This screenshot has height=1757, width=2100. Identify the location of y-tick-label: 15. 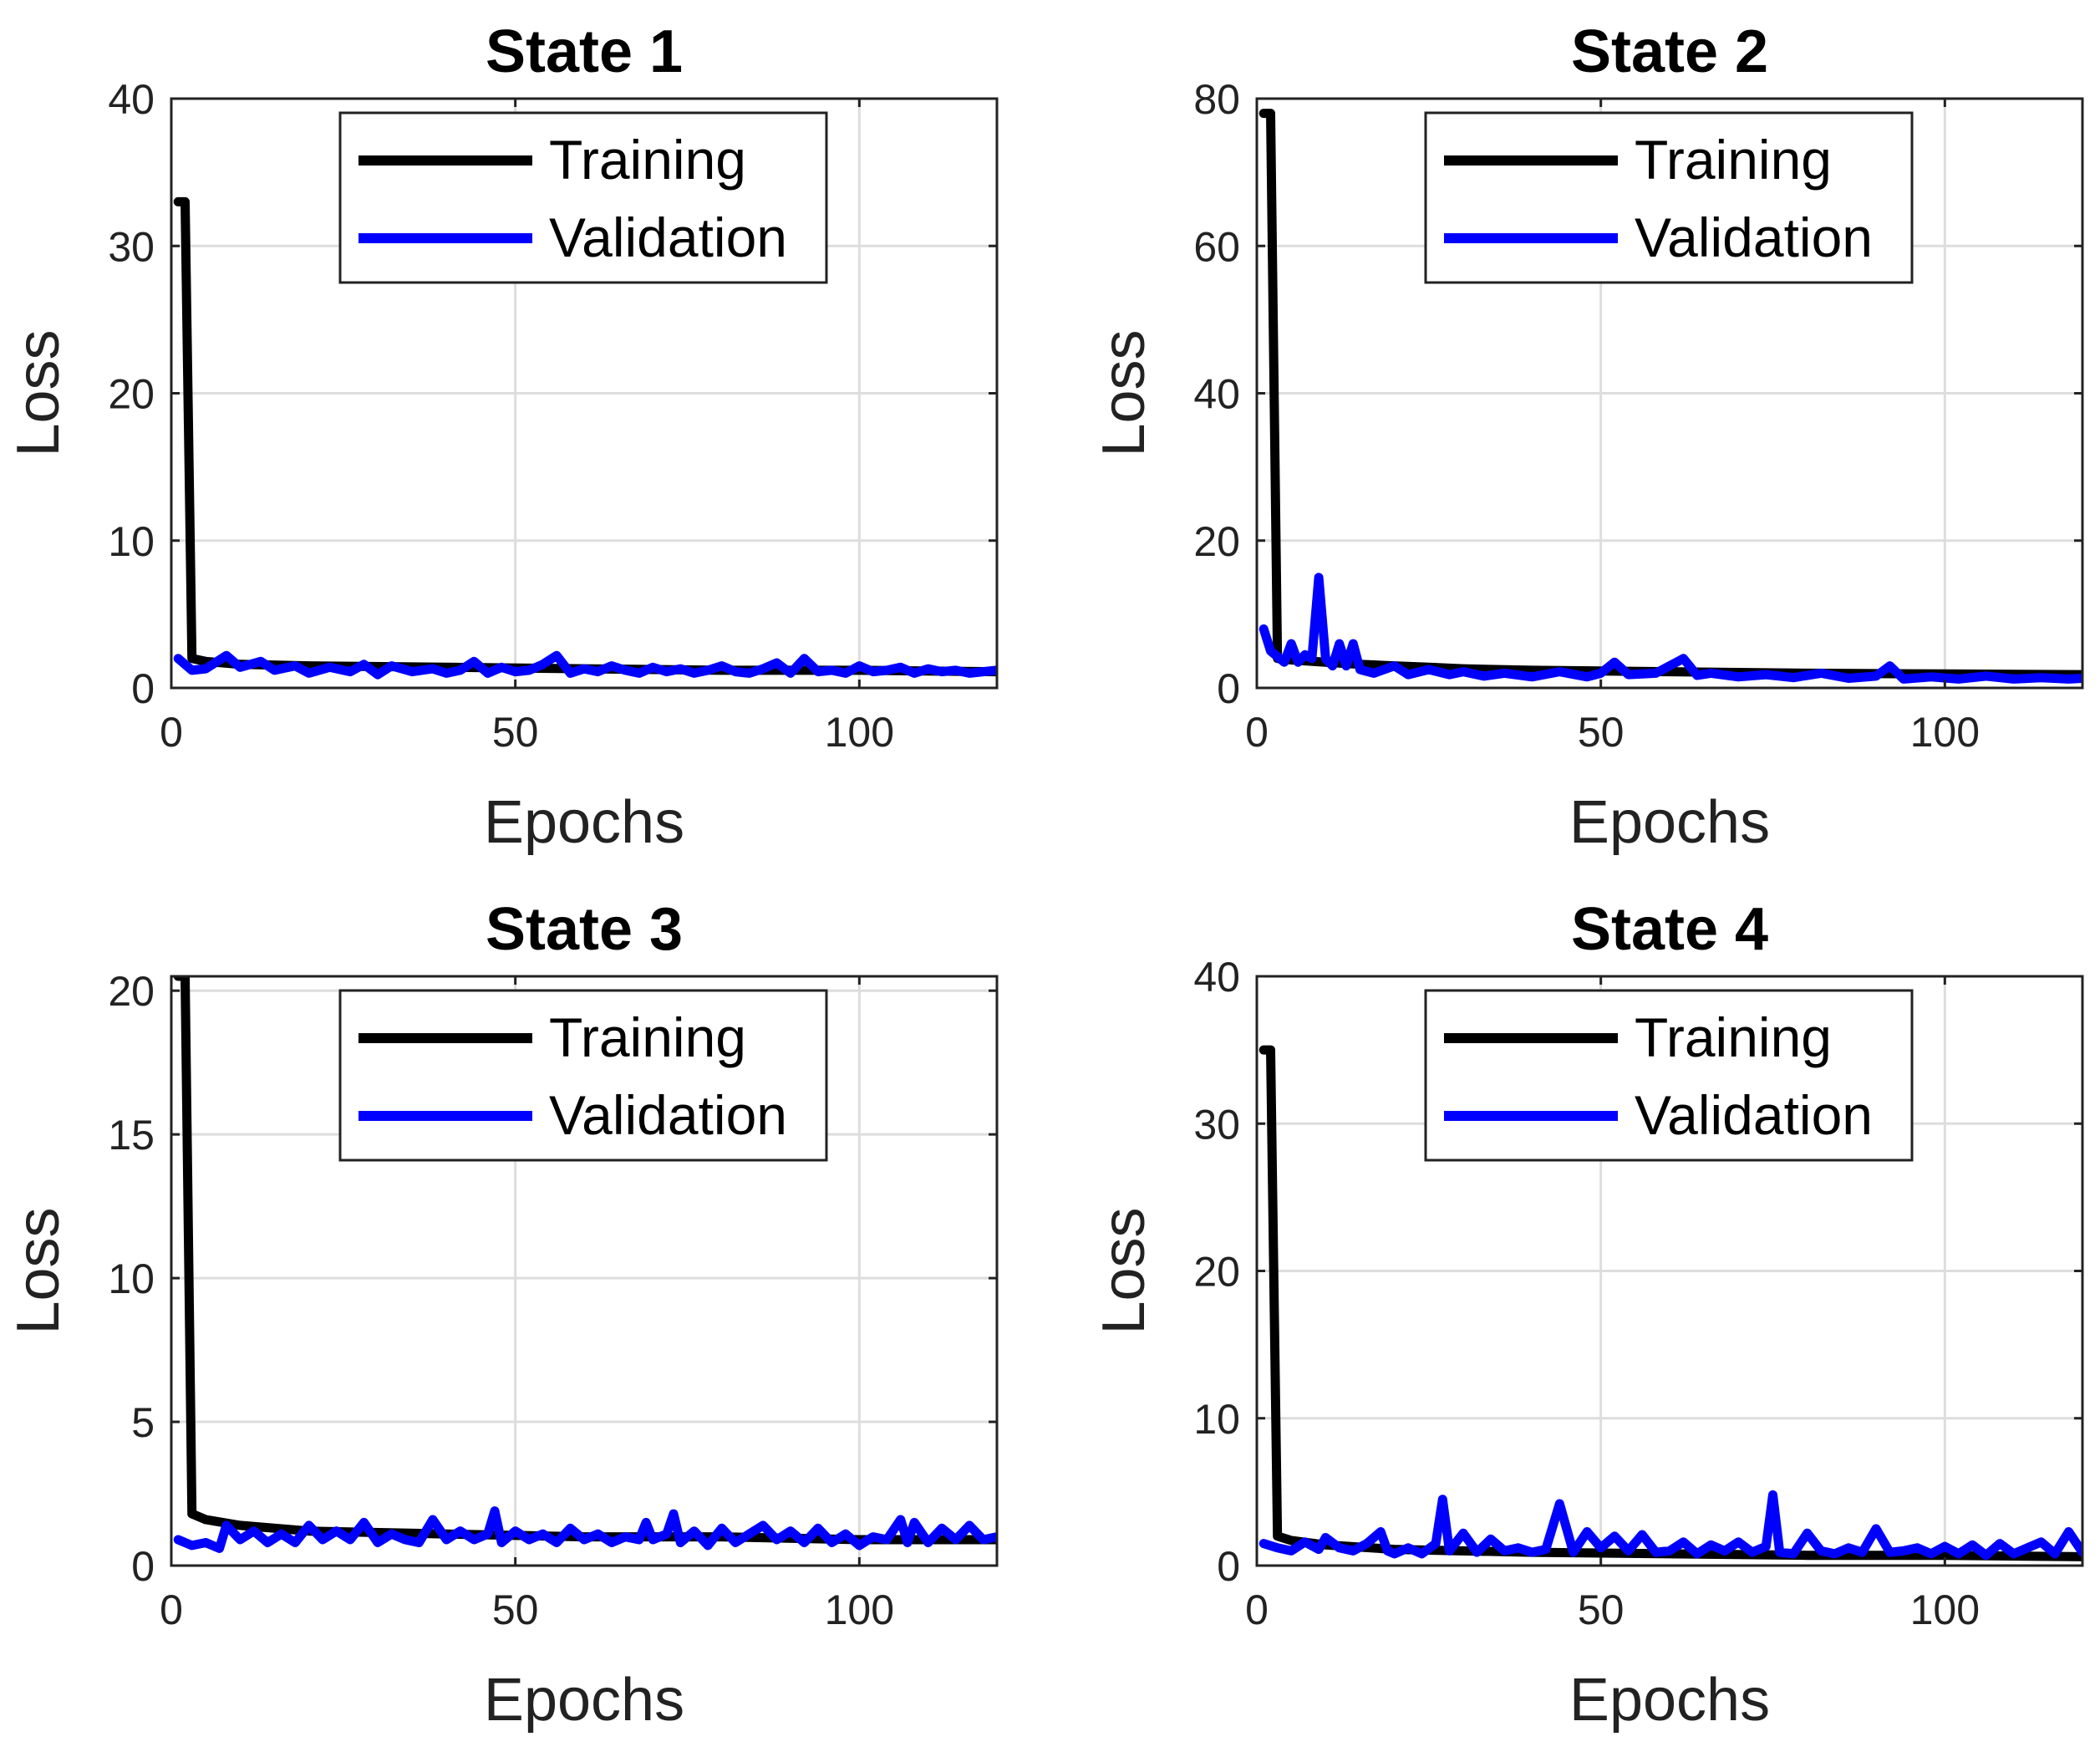
(132, 1135).